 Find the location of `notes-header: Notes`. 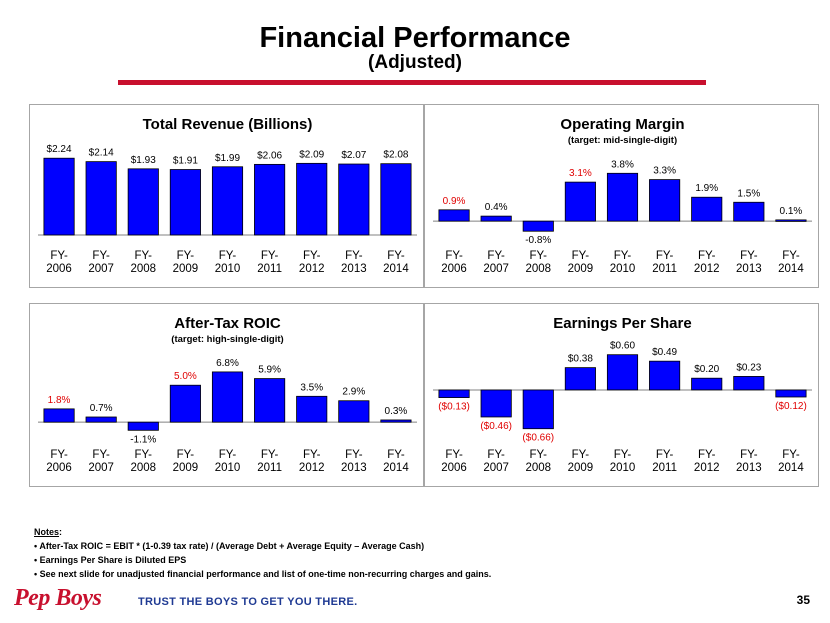

notes-header: Notes is located at coordinates (47, 532).